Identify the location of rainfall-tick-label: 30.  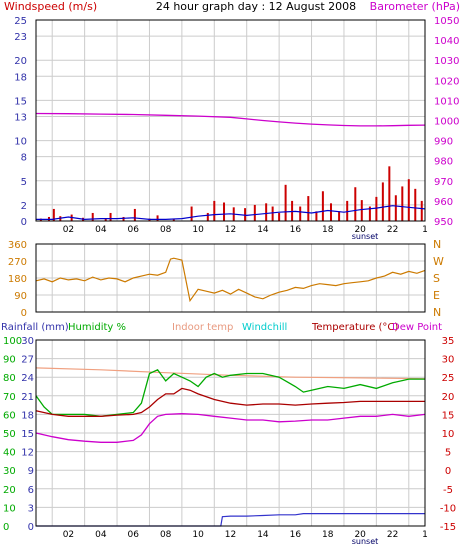
(27, 341).